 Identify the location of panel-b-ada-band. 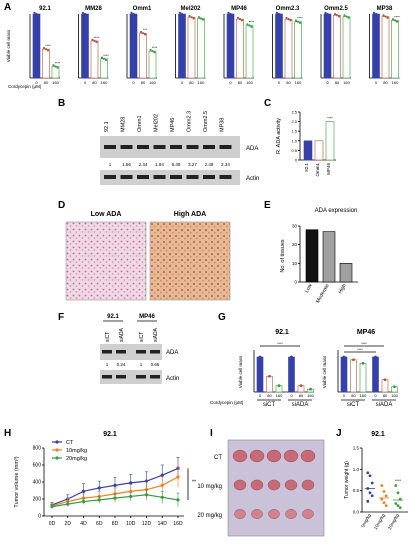
(176, 147).